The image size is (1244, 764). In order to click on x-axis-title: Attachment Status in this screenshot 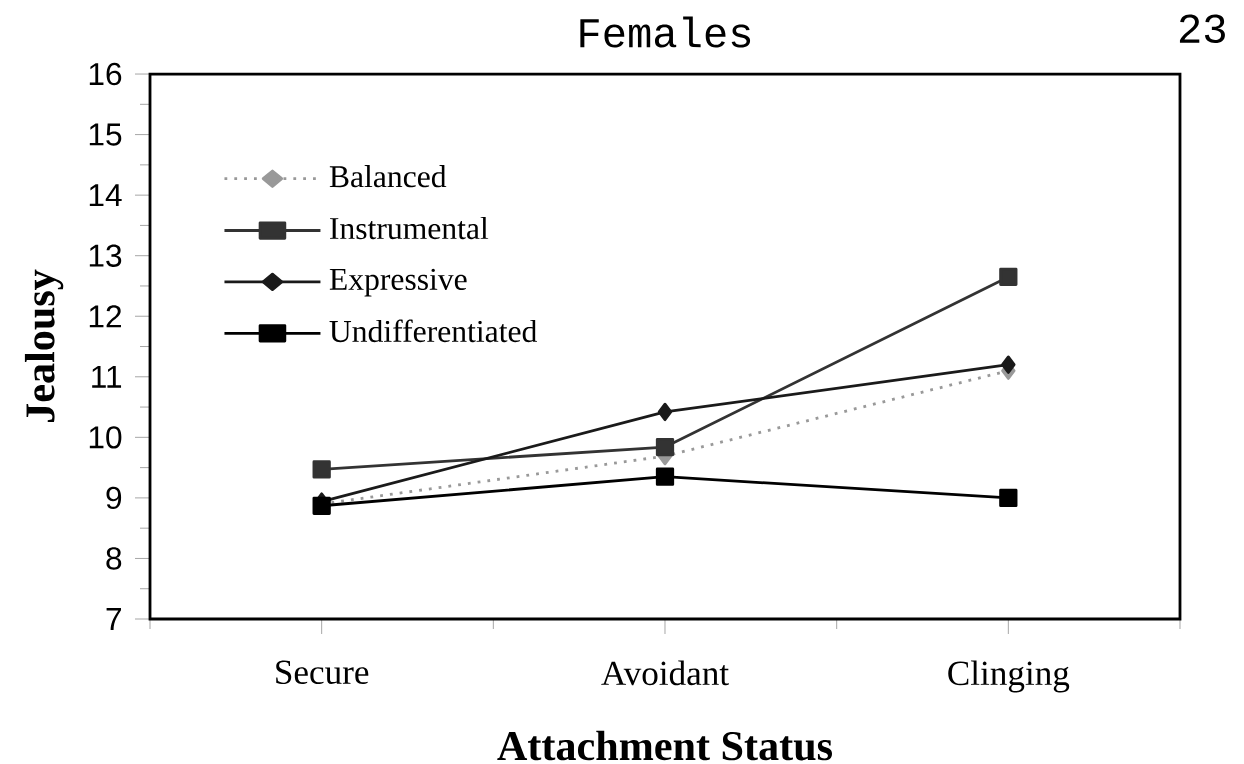, I will do `click(664, 745)`.